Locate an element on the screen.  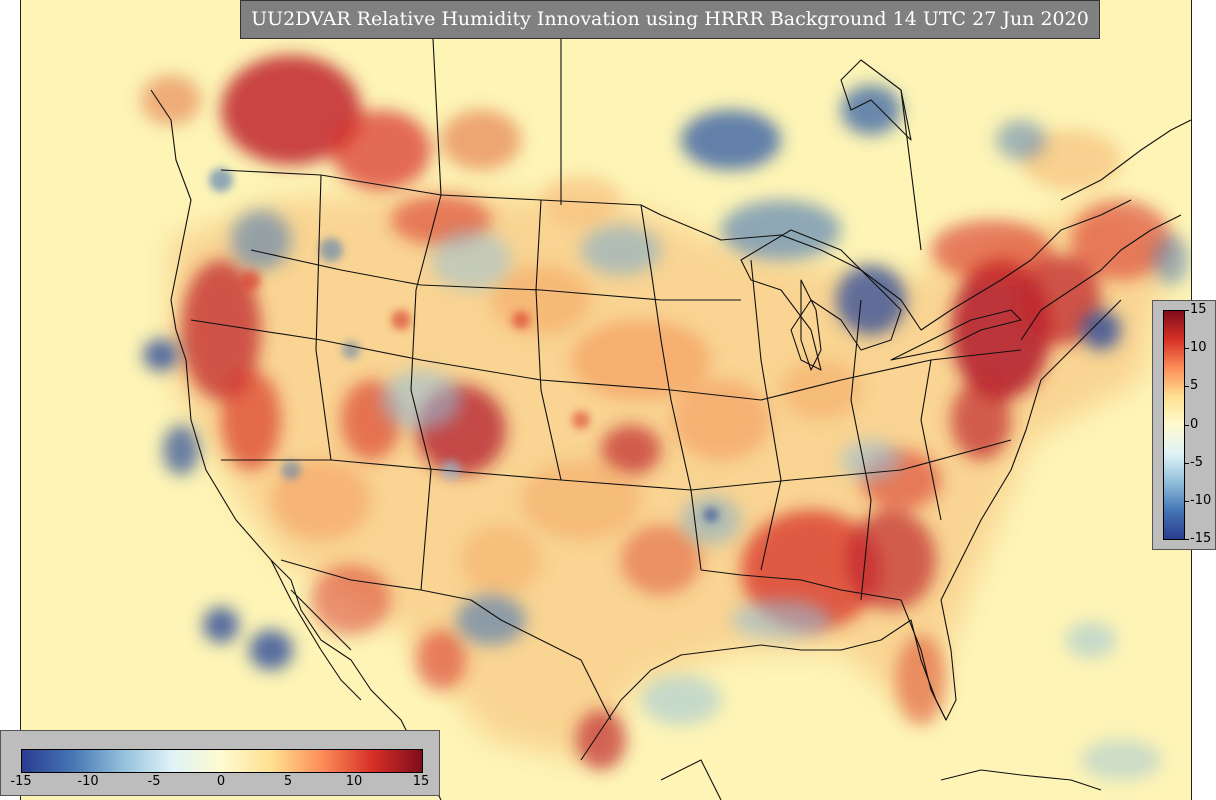
horizontal-colorbar: -15 -10 -5 0 5 10 15 is located at coordinates (220, 763).